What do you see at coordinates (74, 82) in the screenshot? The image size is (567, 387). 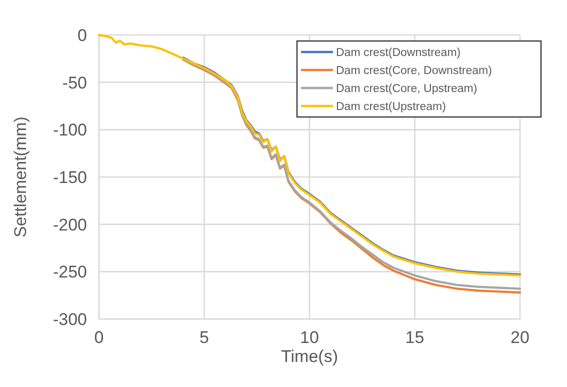 I see `y-tick-label: -50` at bounding box center [74, 82].